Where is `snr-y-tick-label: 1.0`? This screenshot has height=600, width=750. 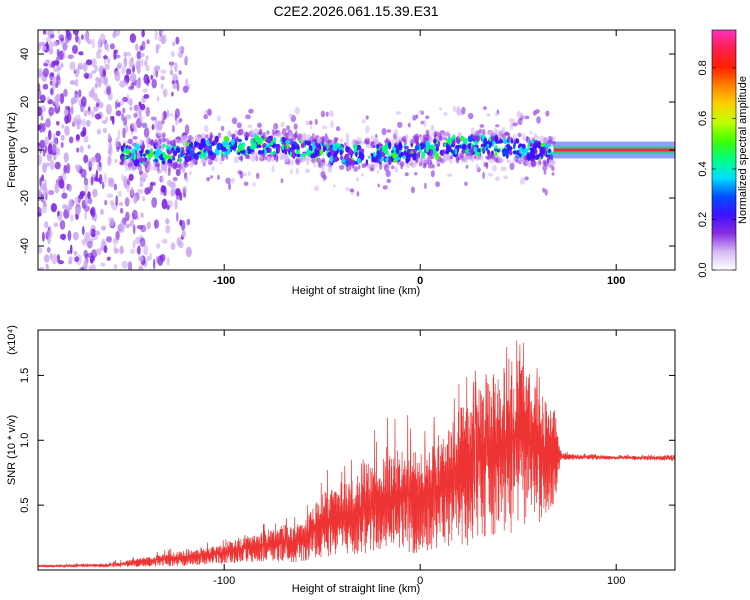 snr-y-tick-label: 1.0 is located at coordinates (25, 440).